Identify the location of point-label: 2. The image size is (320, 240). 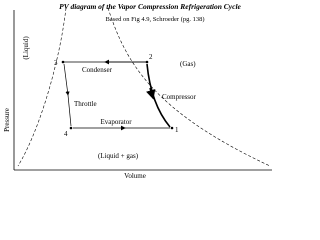
(151, 57).